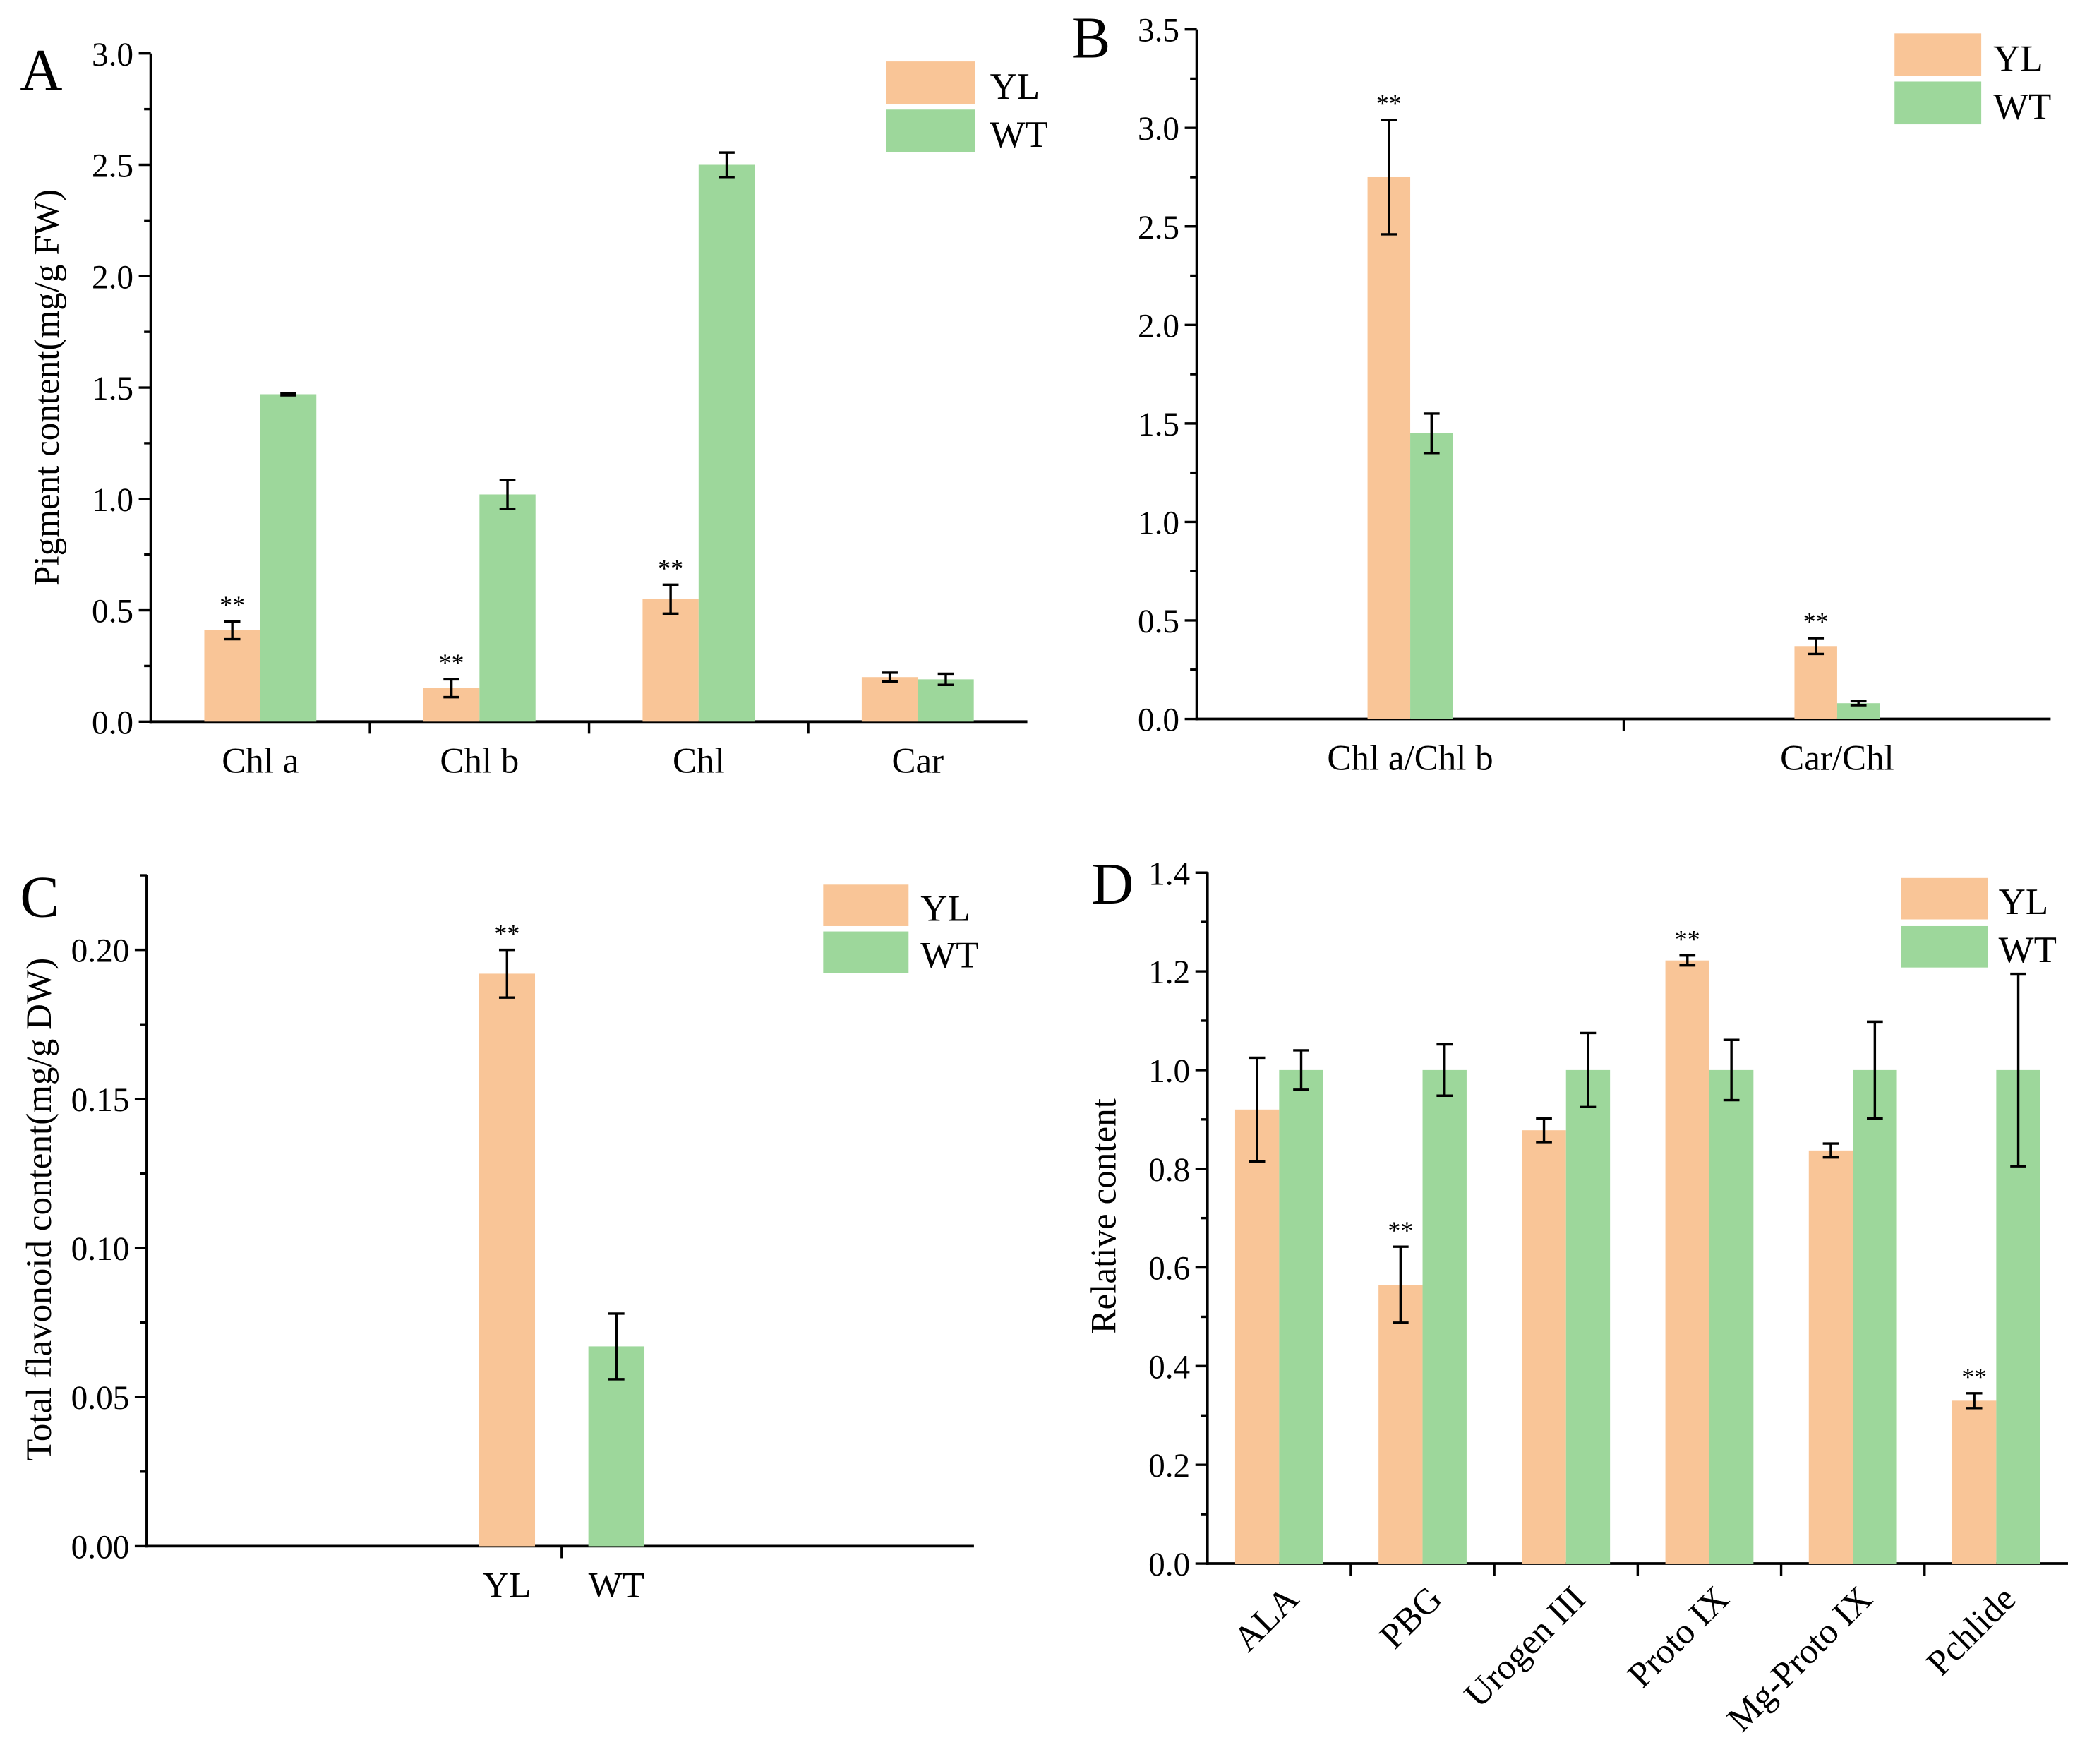 The height and width of the screenshot is (1764, 2092). Describe the element at coordinates (727, 165) in the screenshot. I see `error-bar-wt-chl` at that location.